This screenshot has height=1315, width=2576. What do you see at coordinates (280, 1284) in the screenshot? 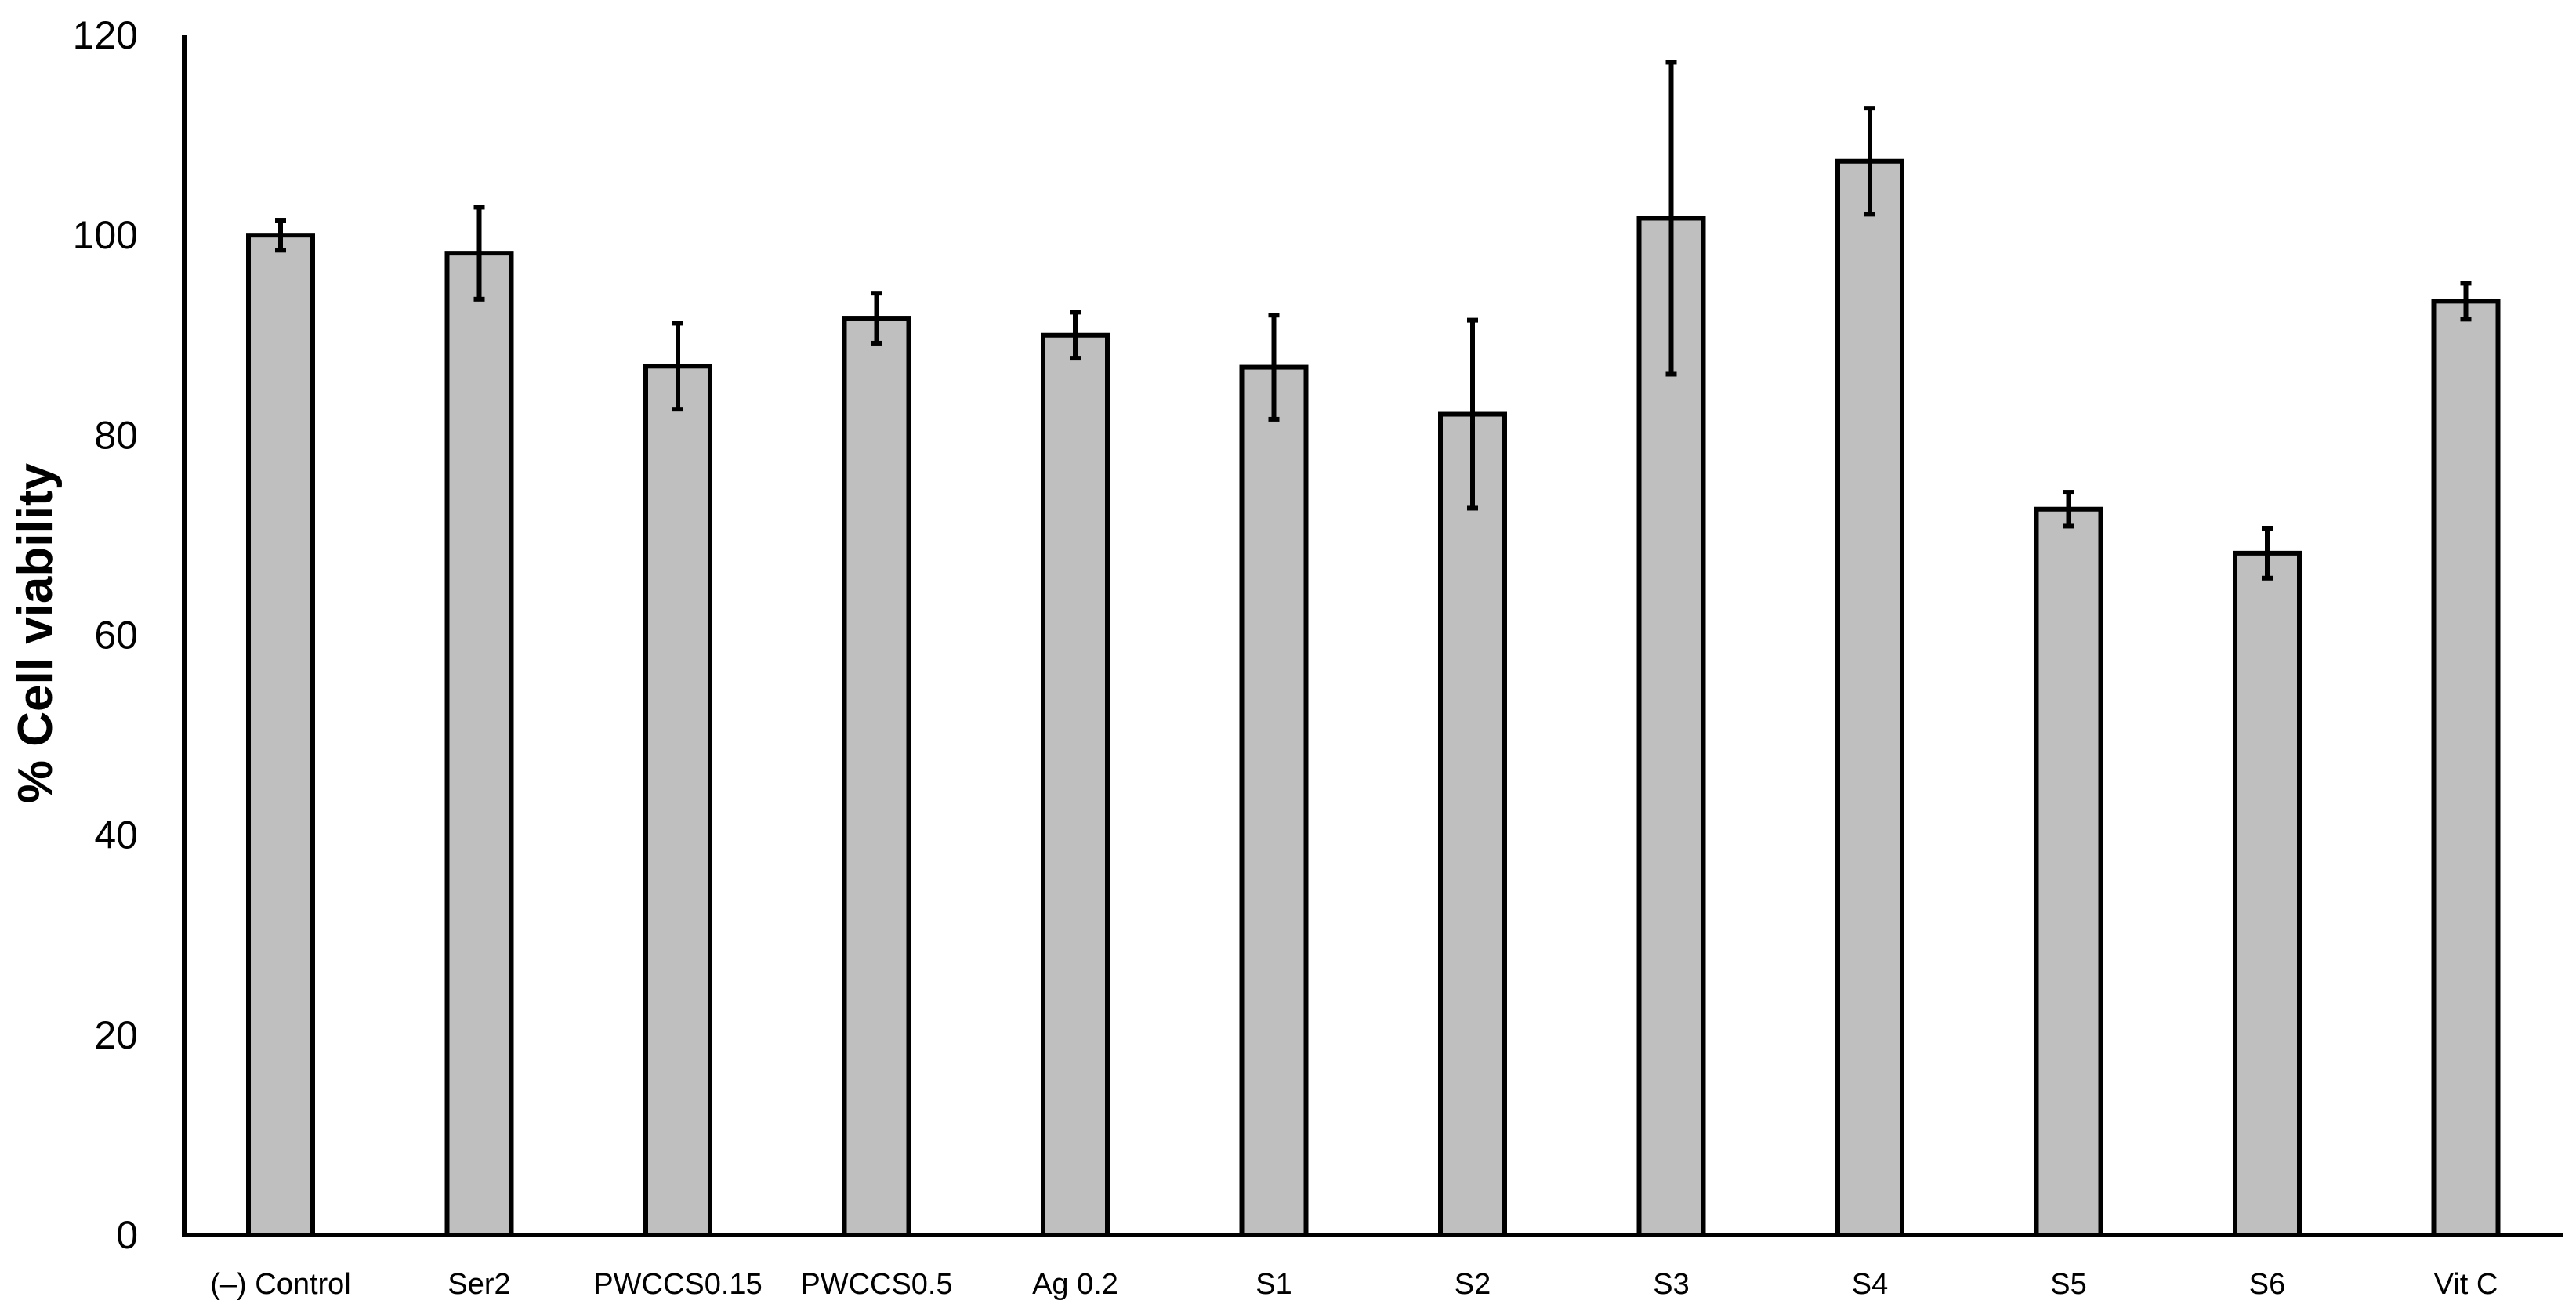
I see `x-category-label: (–) Control` at bounding box center [280, 1284].